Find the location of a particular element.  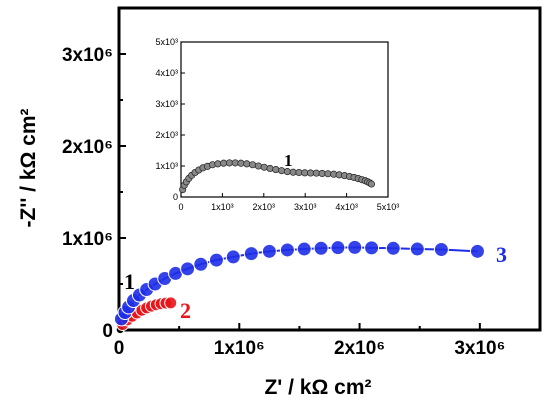

inset-series-label-1: 1 is located at coordinates (288, 160).